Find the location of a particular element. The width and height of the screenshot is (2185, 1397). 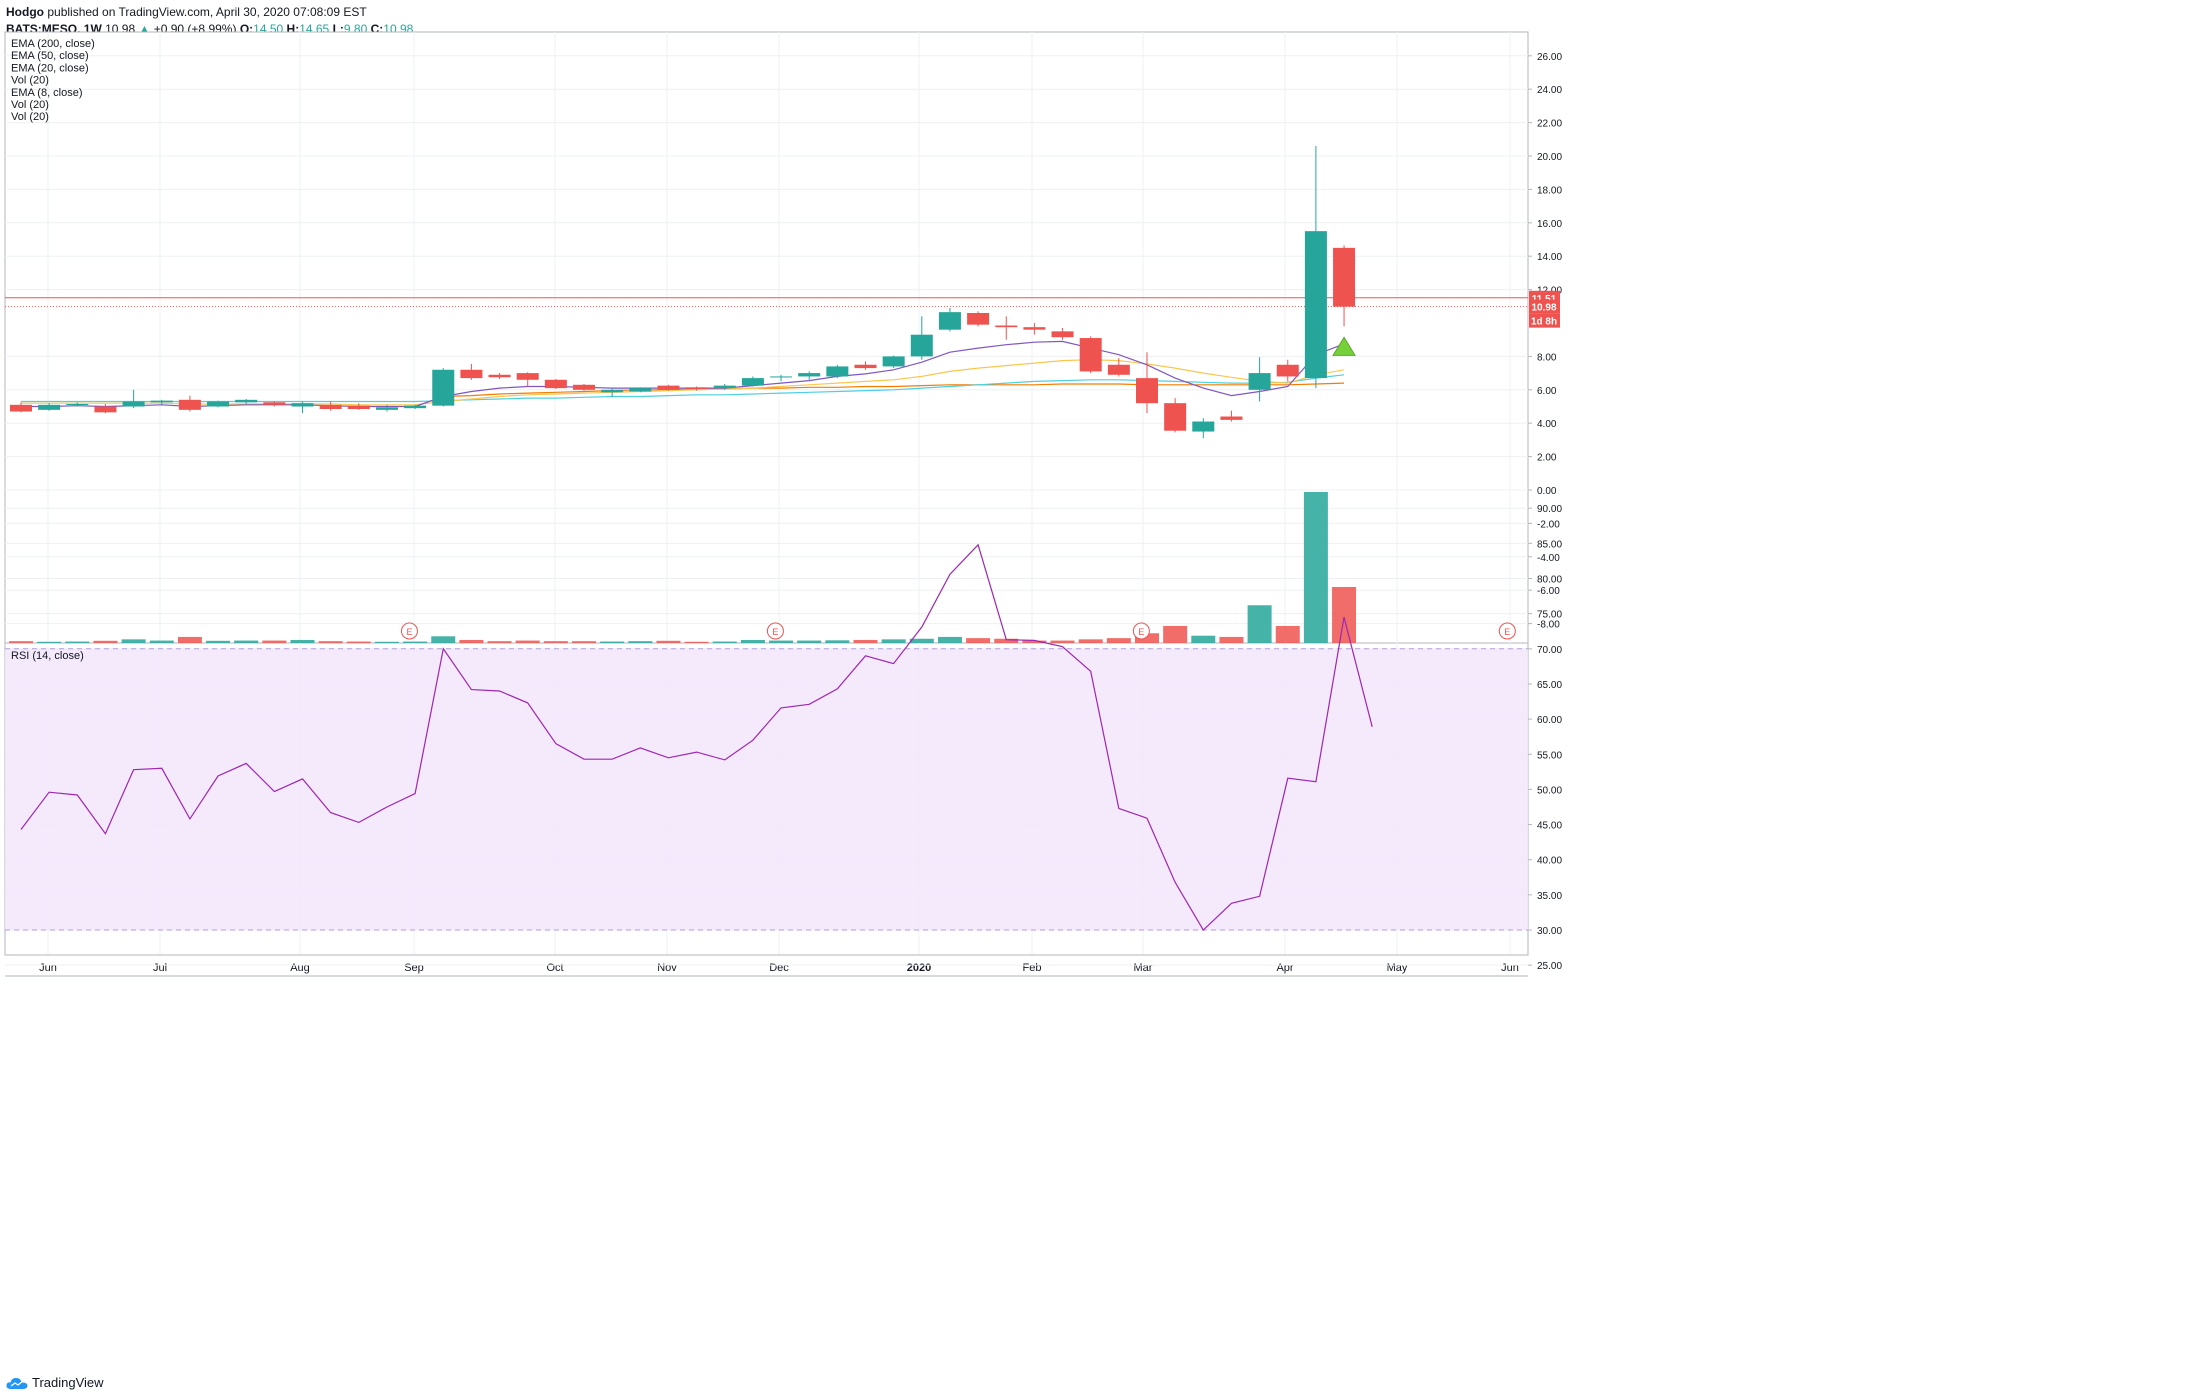

earnings-label: E is located at coordinates (1141, 632).